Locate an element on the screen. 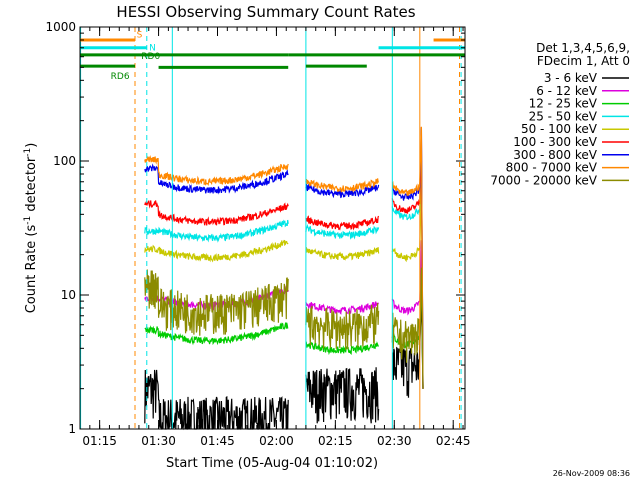  legend-label: 6 - 12 keV is located at coordinates (567, 91).